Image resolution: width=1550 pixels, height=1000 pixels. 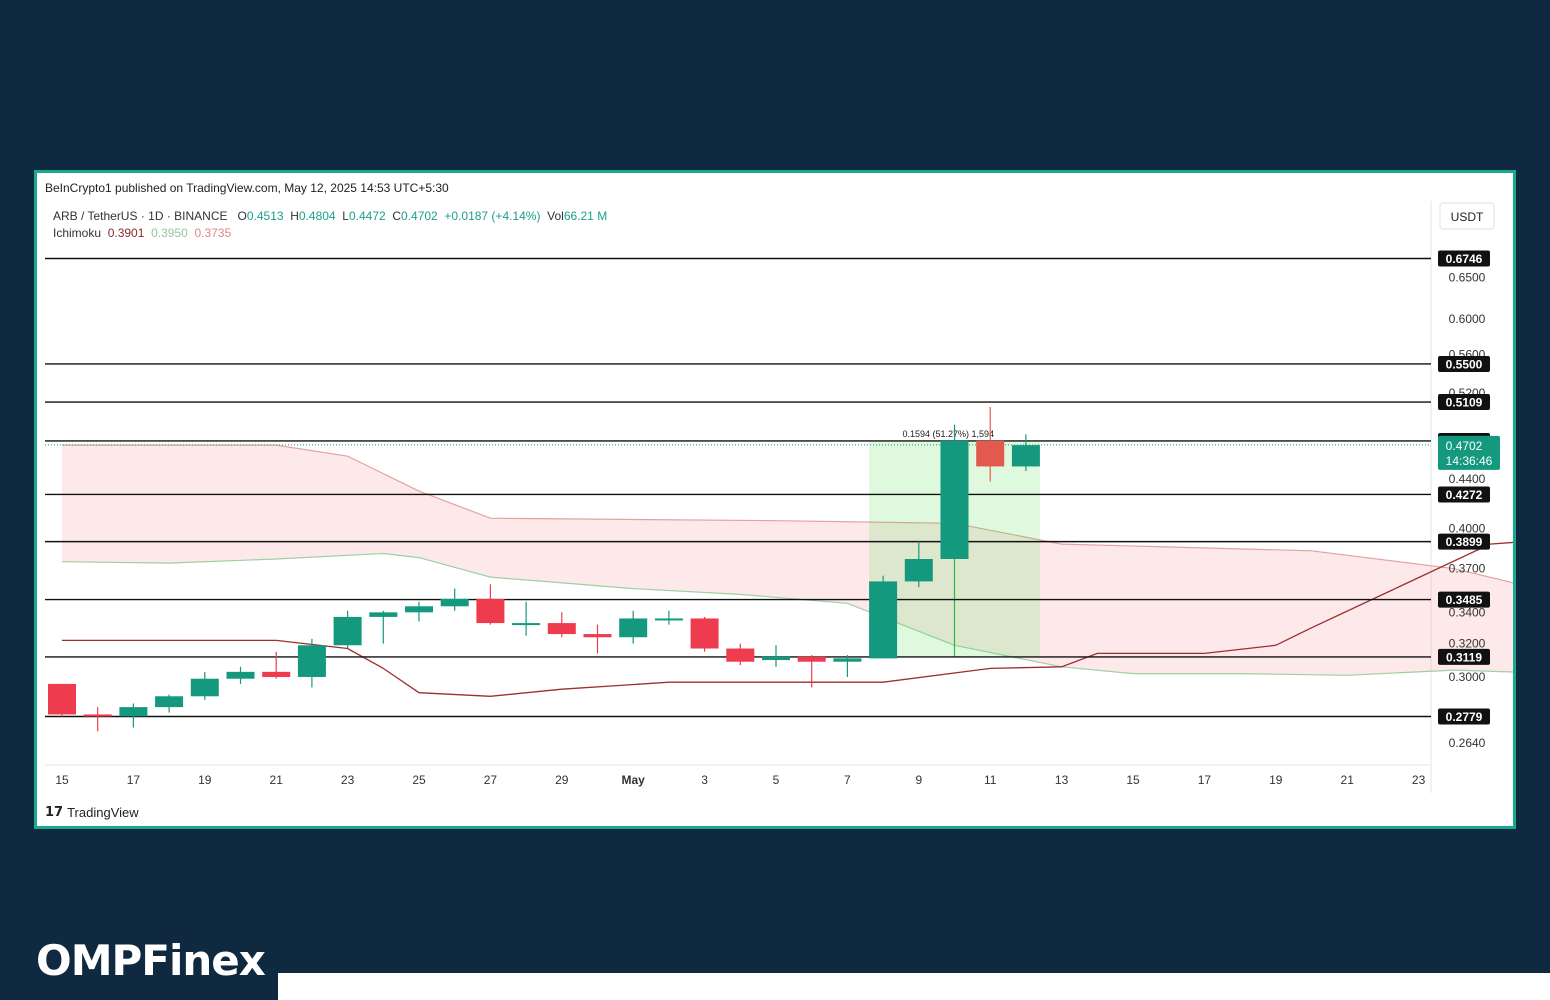 I want to click on ichimoku-span-b, so click(x=787, y=514).